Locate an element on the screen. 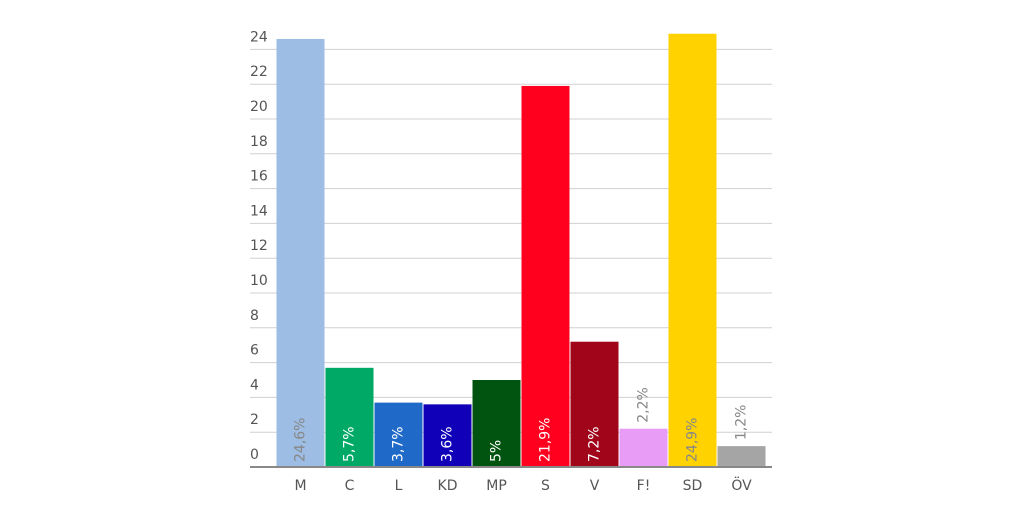 This screenshot has width=1024, height=512. x-tick-label: MP is located at coordinates (496, 486).